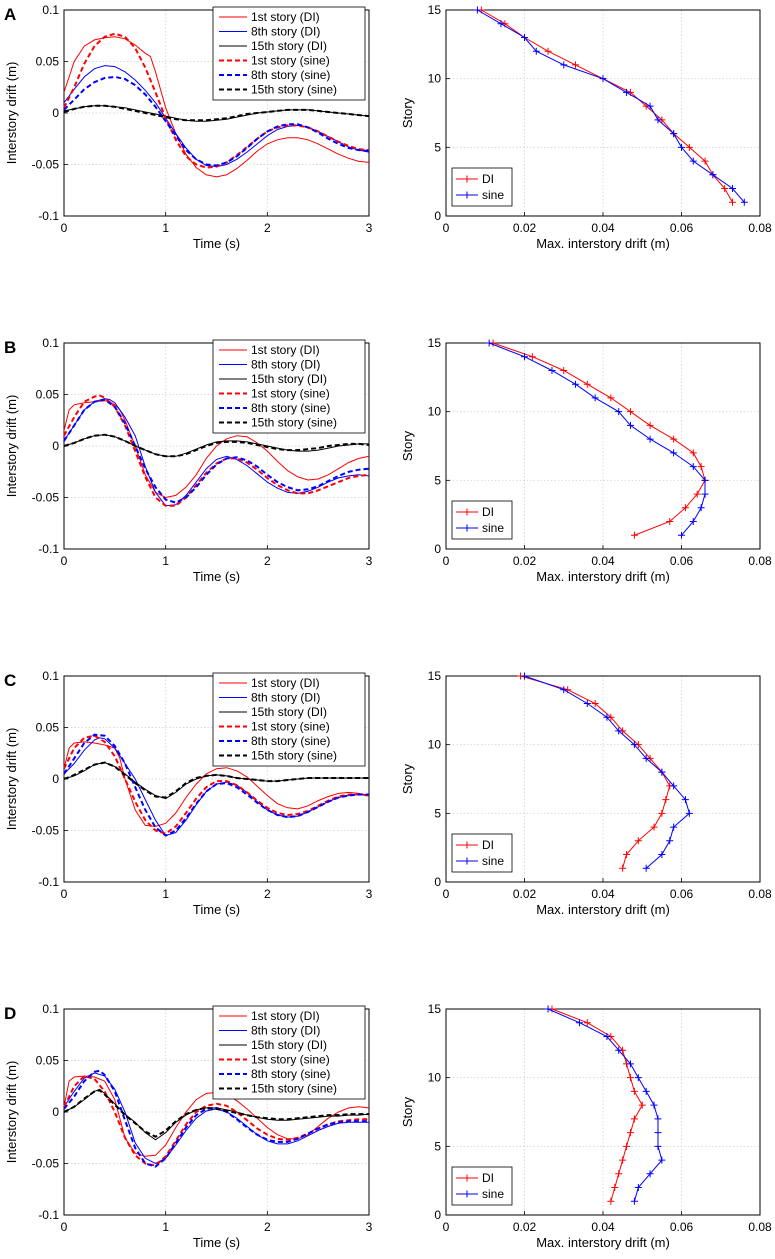 The height and width of the screenshot is (1259, 775). What do you see at coordinates (290, 61) in the screenshot?
I see `legend-label: 1st story (sine)` at bounding box center [290, 61].